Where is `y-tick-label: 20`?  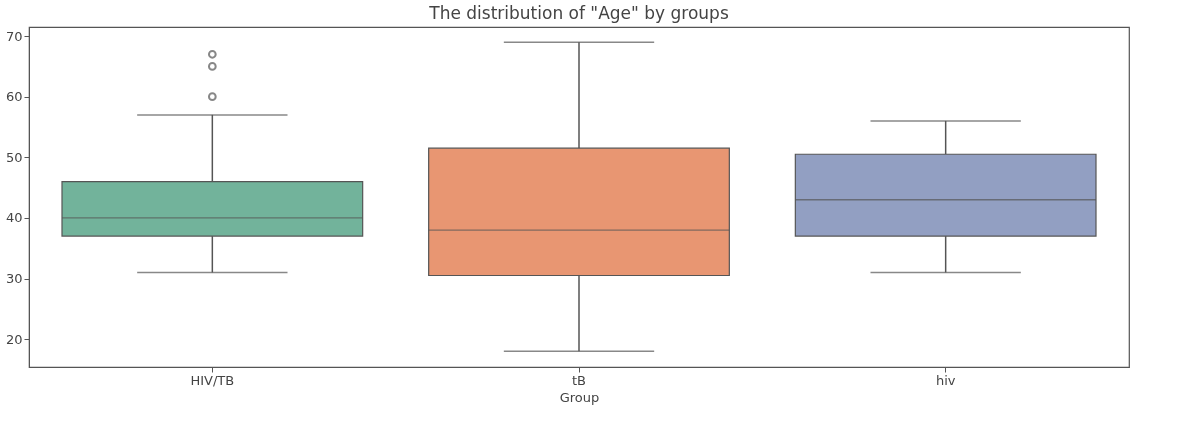 y-tick-label: 20 is located at coordinates (14, 339).